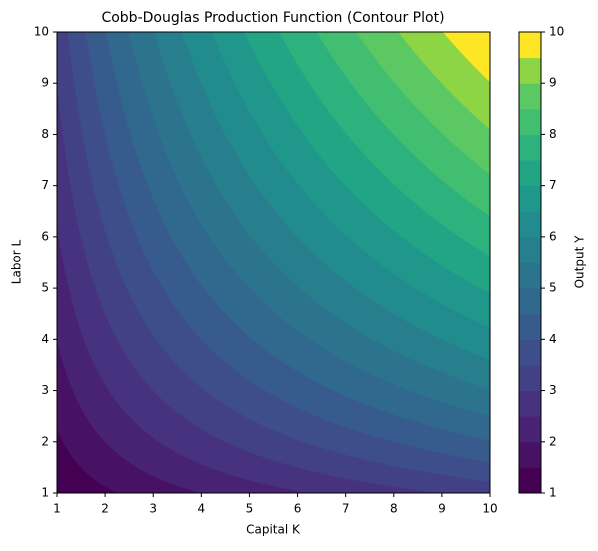 The image size is (598, 551). What do you see at coordinates (553, 236) in the screenshot?
I see `colorbar-tick-label: 6` at bounding box center [553, 236].